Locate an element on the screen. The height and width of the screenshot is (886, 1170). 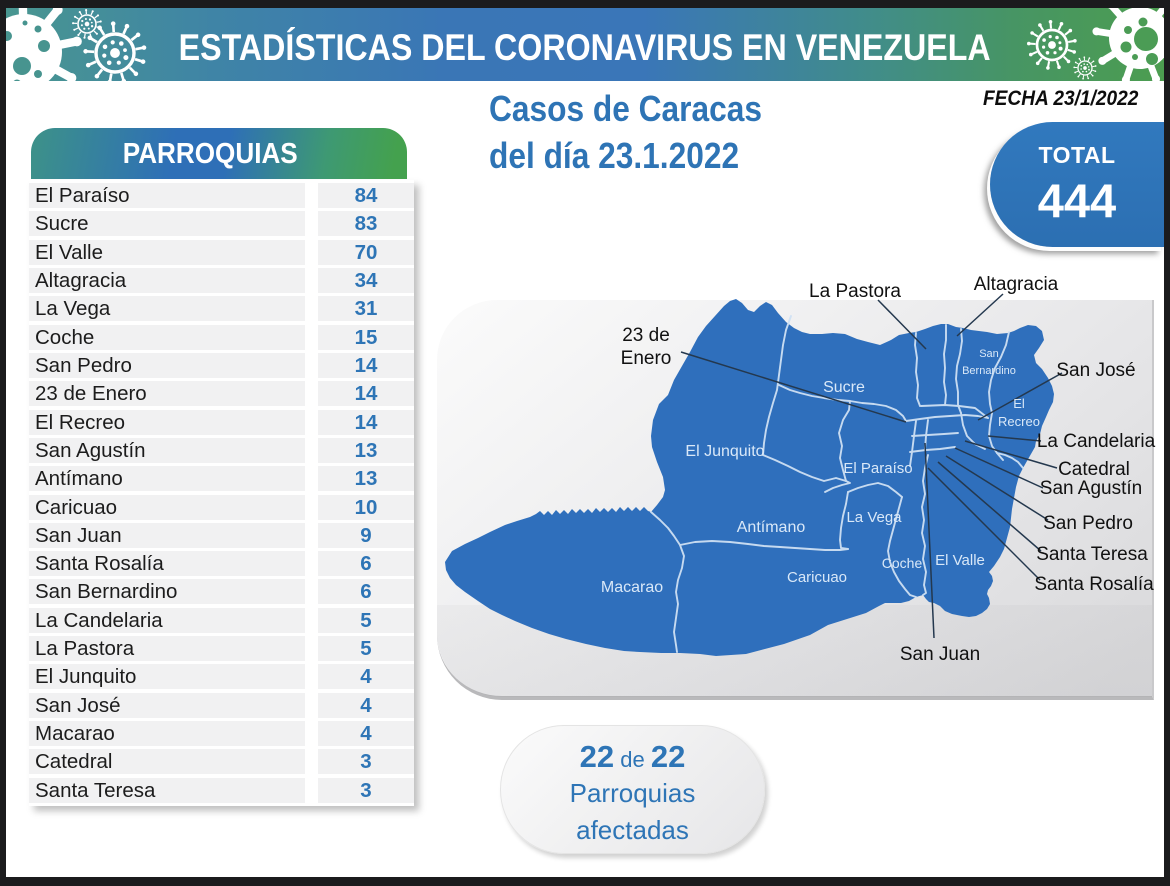
svg-text: Santa Teresa is located at coordinates (1092, 554).